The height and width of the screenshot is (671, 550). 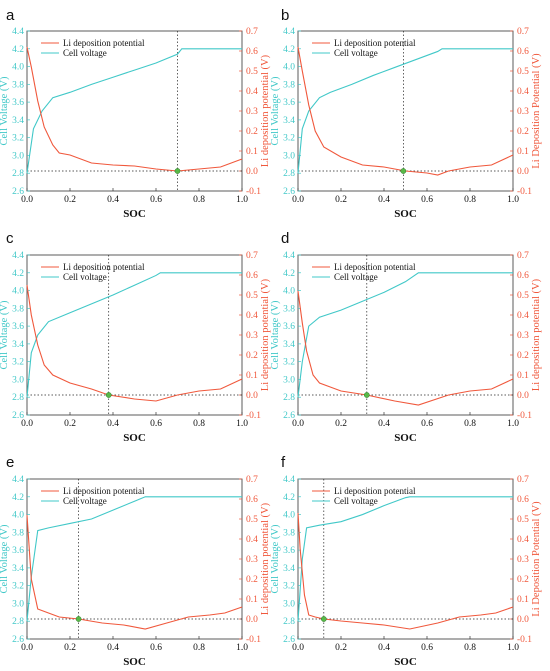 I want to click on right-axis-label: Li deposition potential (V), so click(x=536, y=334).